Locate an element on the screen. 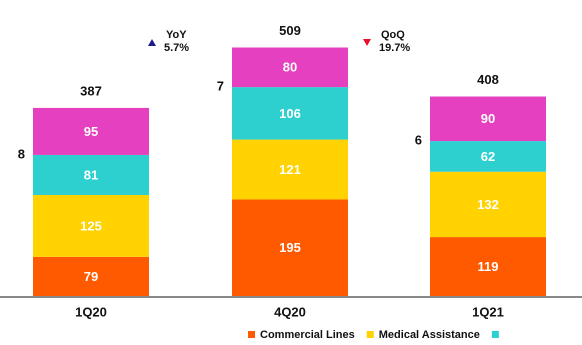  side-label: 6 is located at coordinates (418, 140).